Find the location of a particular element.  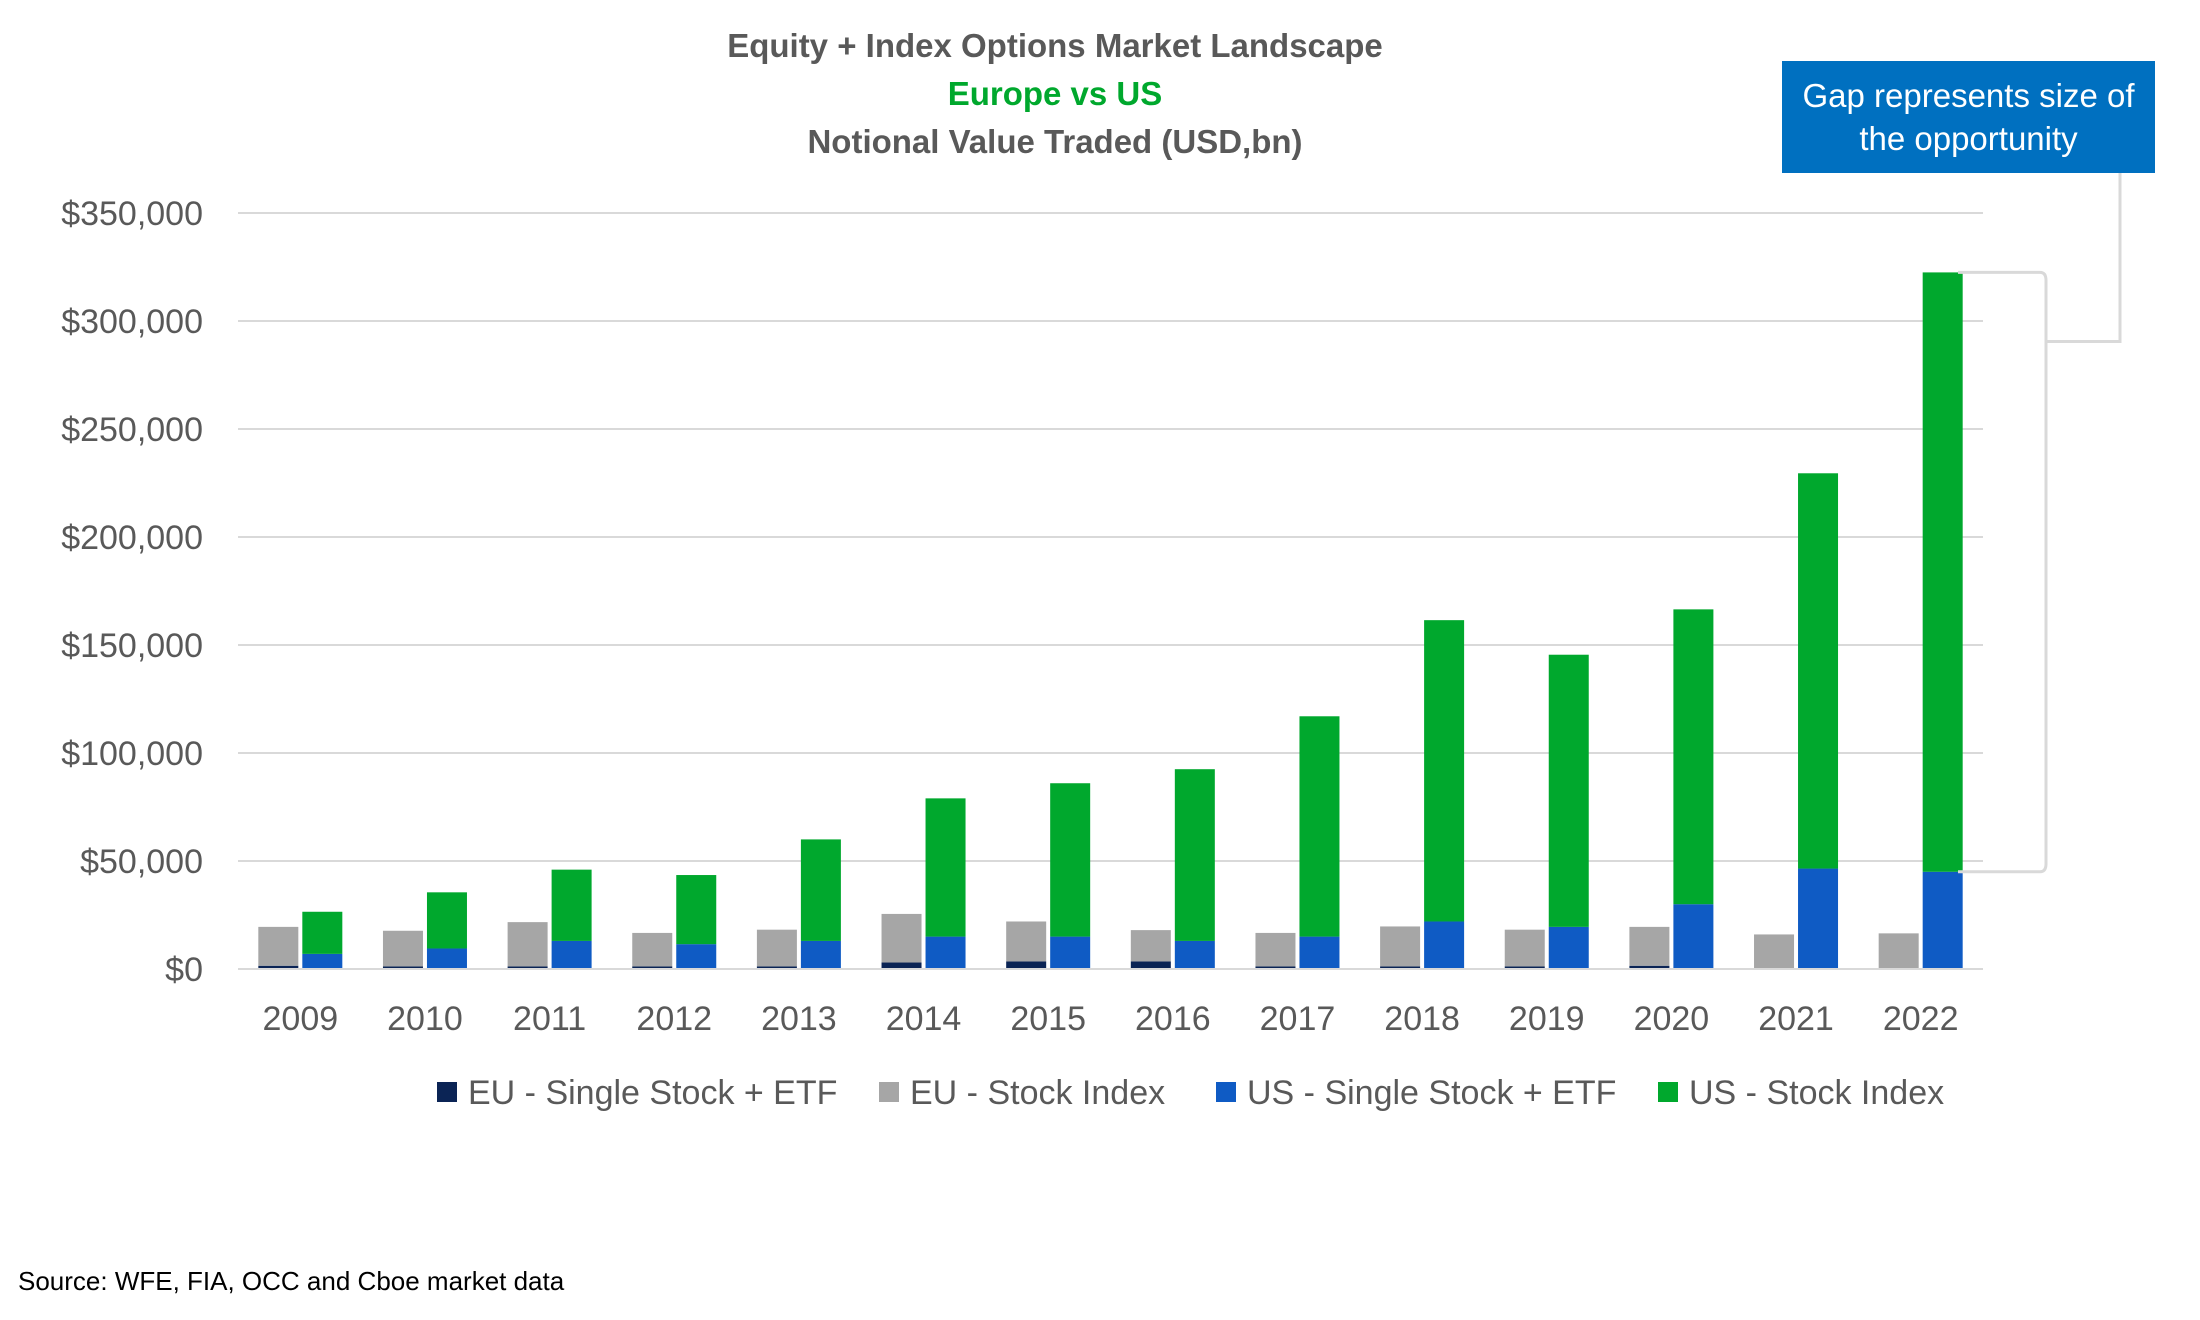

bar-us-stock-index-2020 is located at coordinates (1693, 757).